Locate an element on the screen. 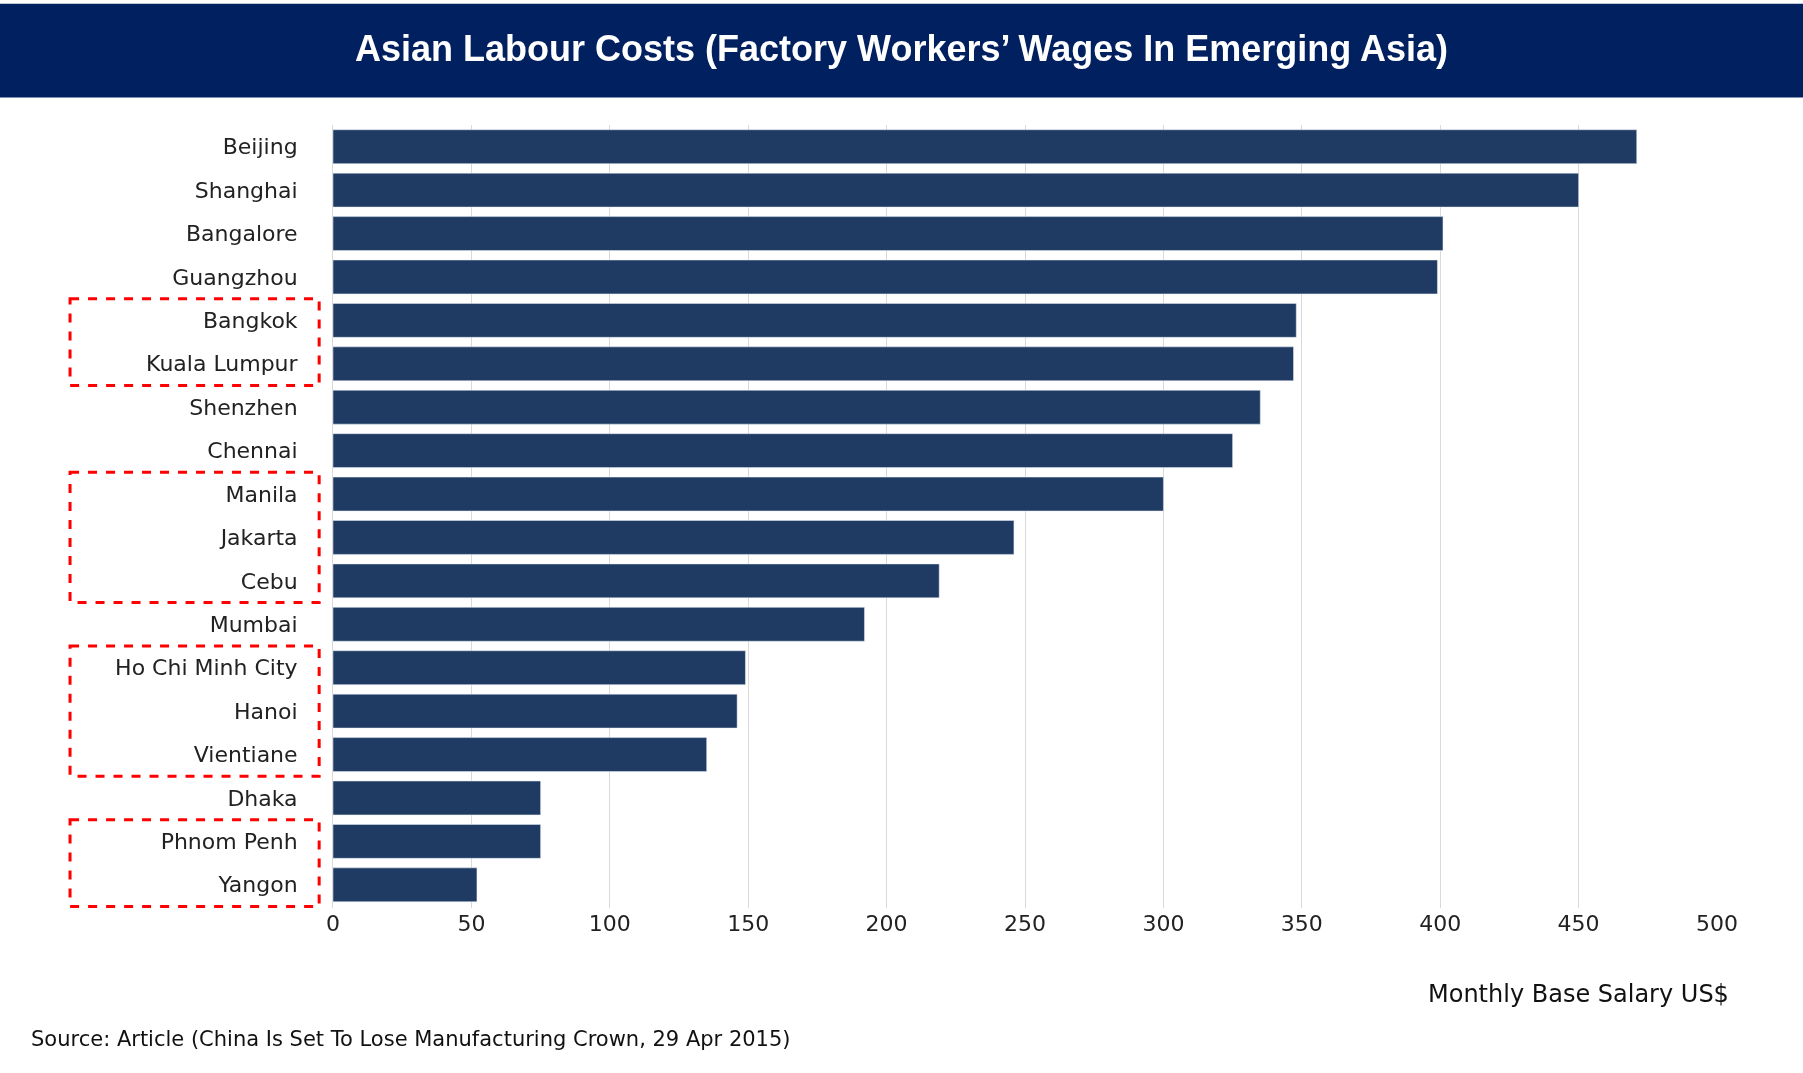  x-tick-label: 250 is located at coordinates (1025, 923).